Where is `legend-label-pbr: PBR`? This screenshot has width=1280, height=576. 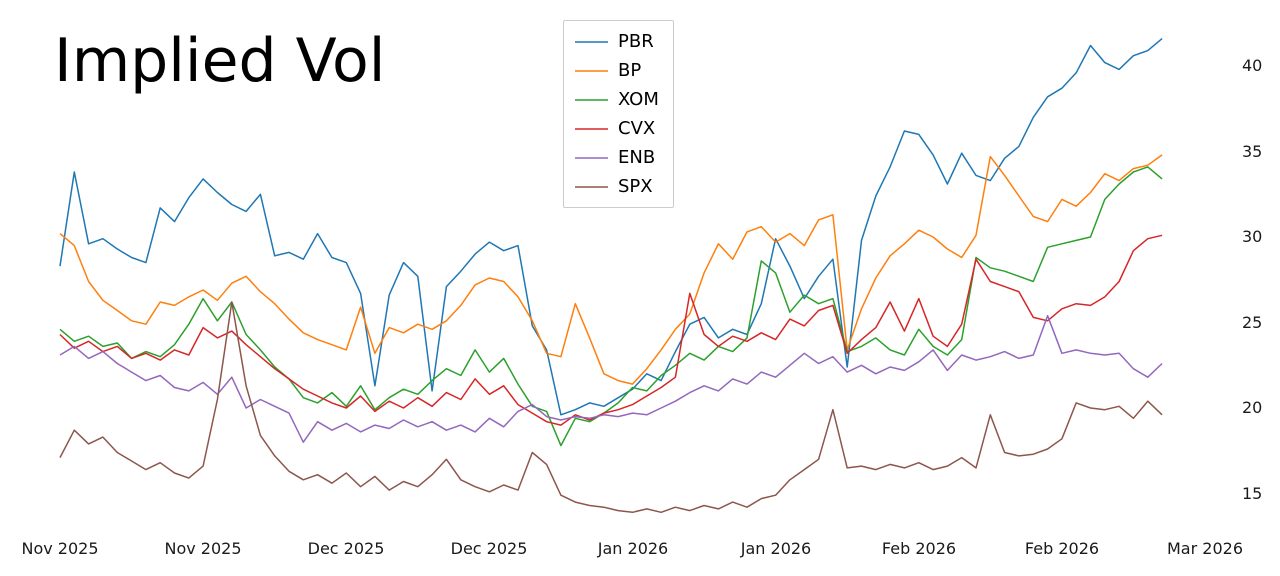
legend-label-pbr: PBR is located at coordinates (636, 41).